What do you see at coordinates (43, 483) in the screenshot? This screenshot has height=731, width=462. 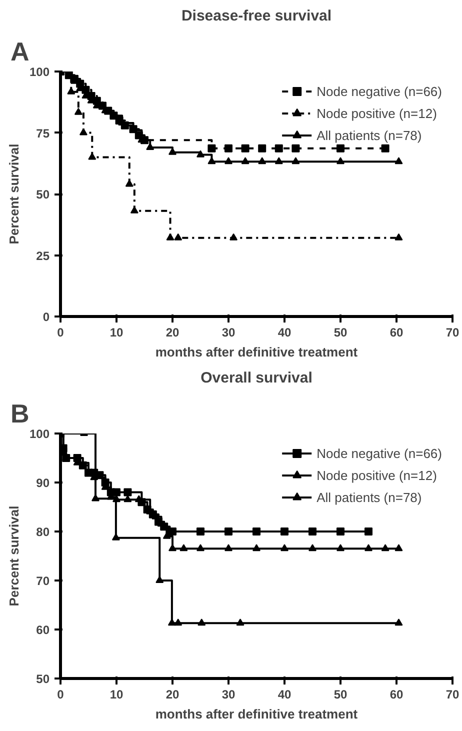 I see `y-tick-label: 90` at bounding box center [43, 483].